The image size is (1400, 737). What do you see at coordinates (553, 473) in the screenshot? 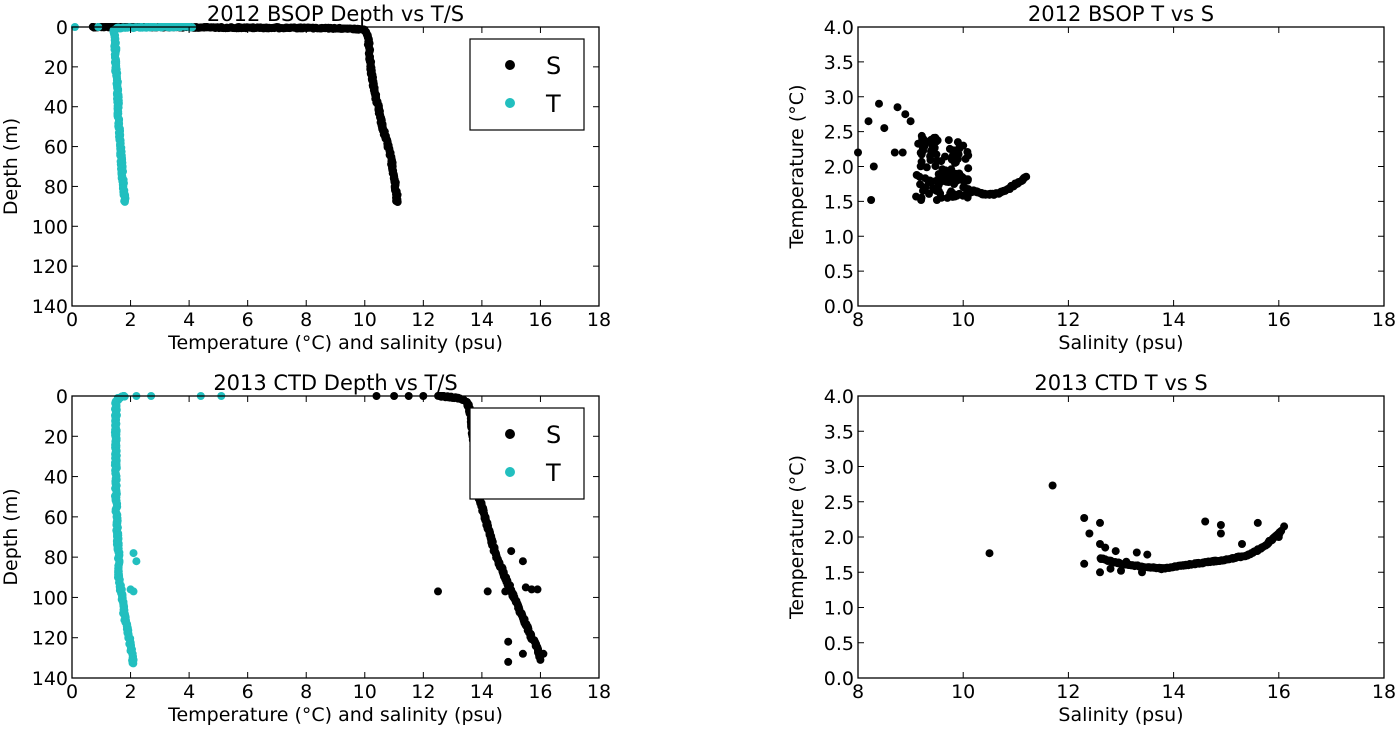
I see `legend-label-t: T` at bounding box center [553, 473].